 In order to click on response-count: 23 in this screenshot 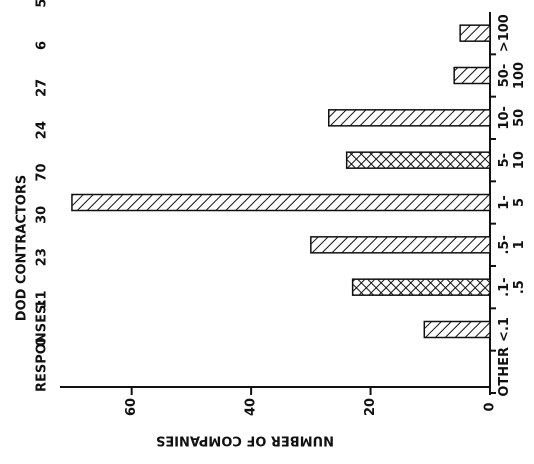, I will do `click(42, 257)`.